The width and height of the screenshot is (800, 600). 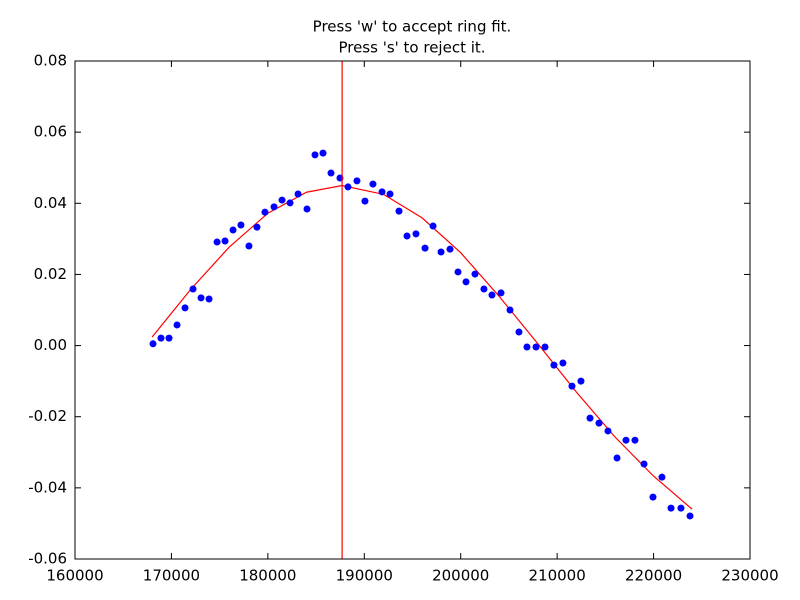 I want to click on x-tick-label: 190000, so click(x=364, y=576).